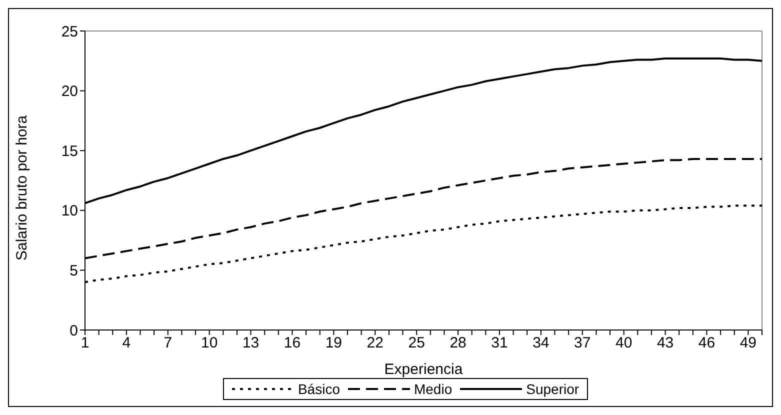 This screenshot has height=415, width=781. Describe the element at coordinates (126, 343) in the screenshot. I see `x-tick-label: 4` at that location.